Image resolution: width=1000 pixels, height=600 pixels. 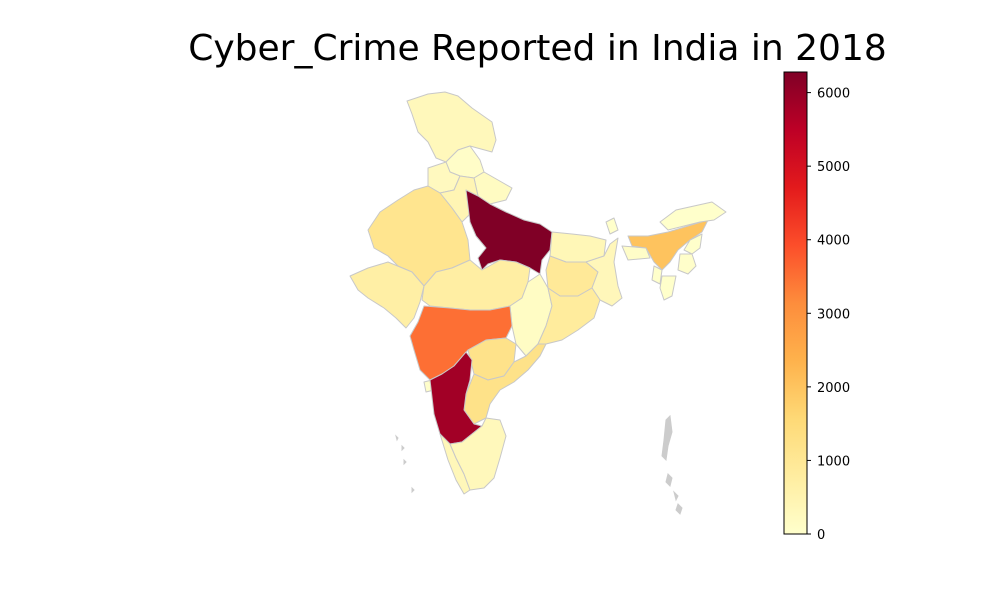 I want to click on colorbar-tick-label: 2000, so click(x=833, y=388).